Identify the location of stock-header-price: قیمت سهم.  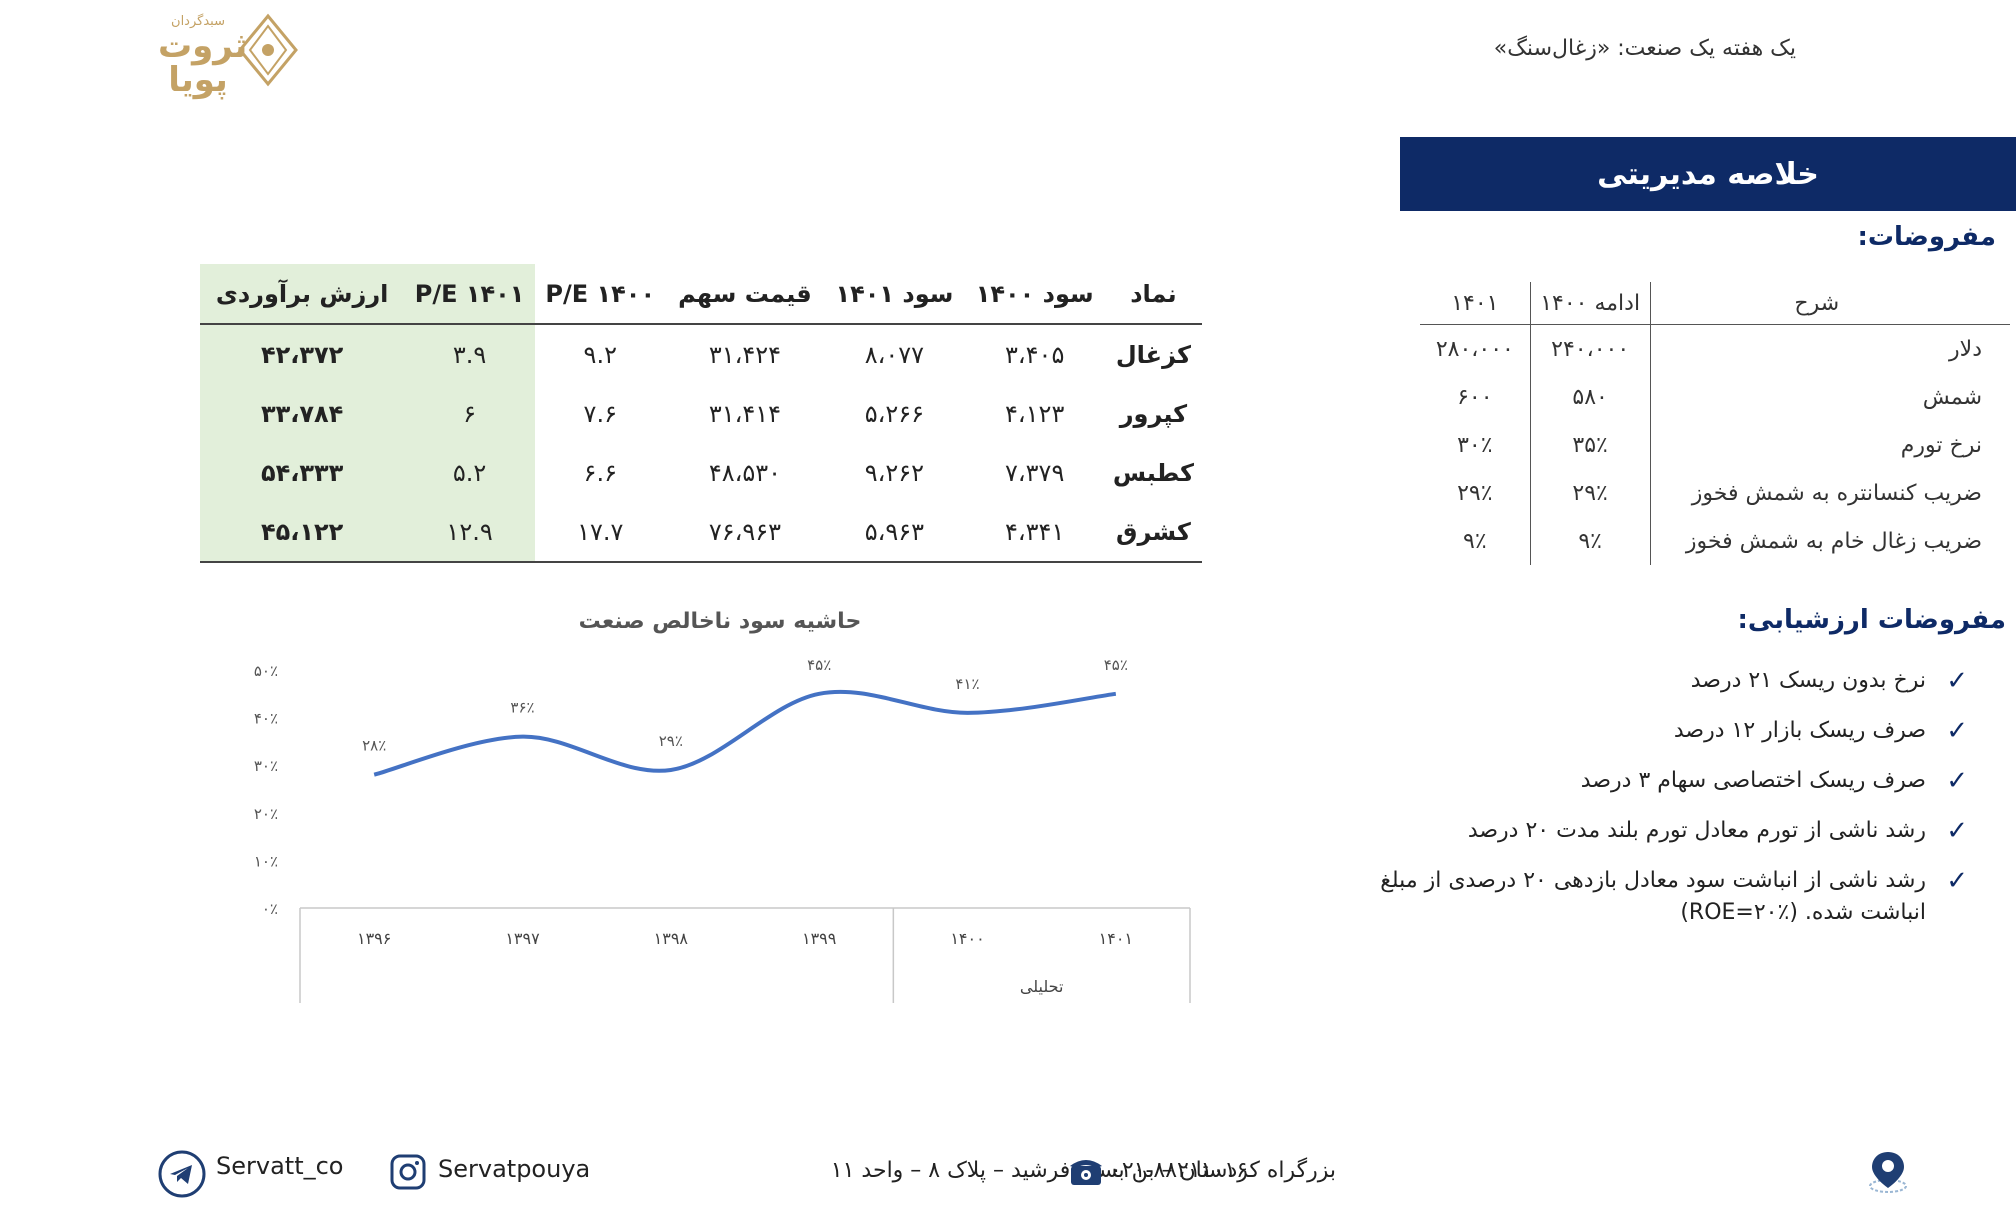
(745, 294).